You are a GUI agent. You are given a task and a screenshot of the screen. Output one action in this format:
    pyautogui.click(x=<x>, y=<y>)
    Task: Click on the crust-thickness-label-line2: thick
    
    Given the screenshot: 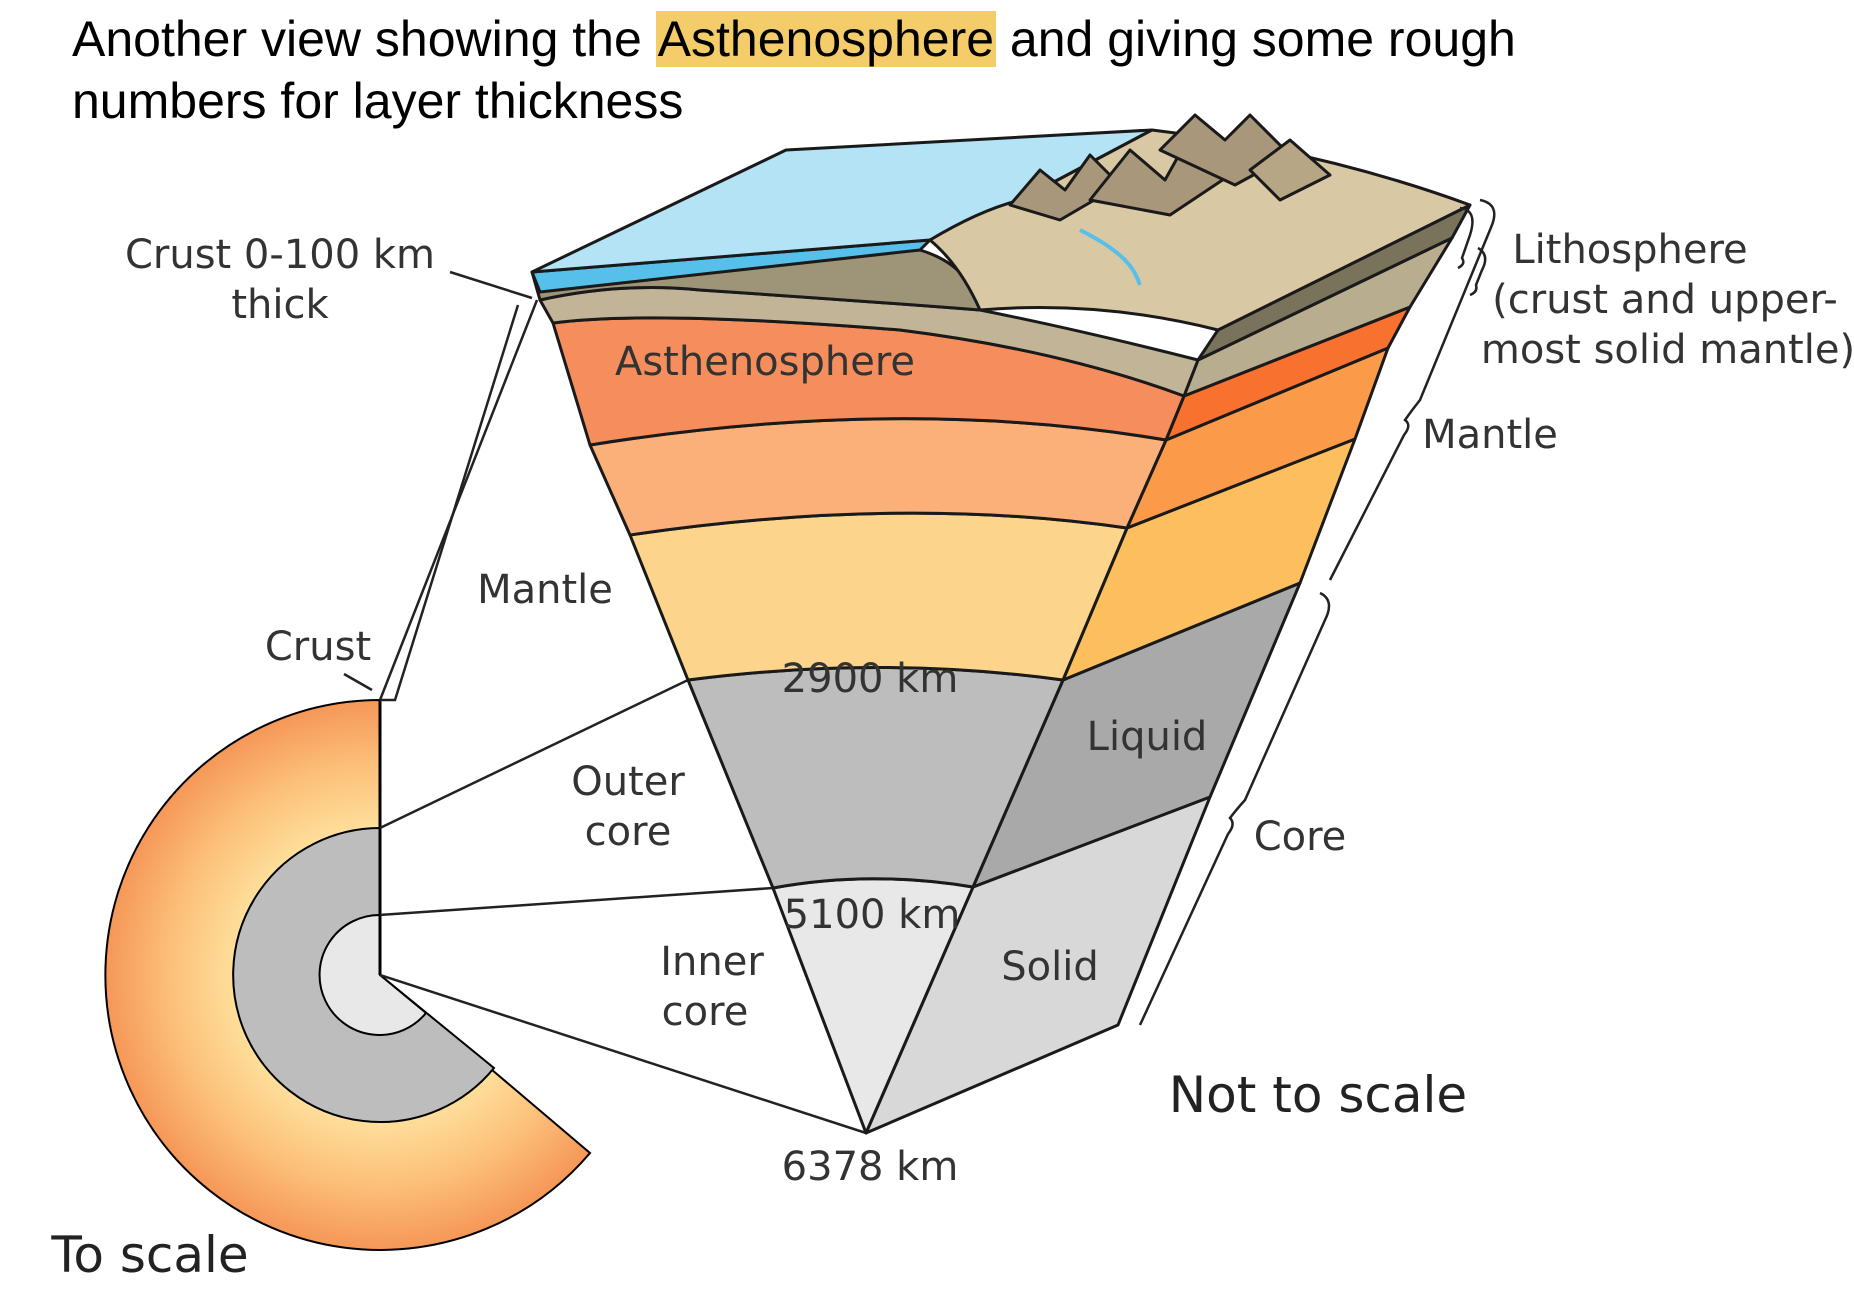 What is the action you would take?
    pyautogui.click(x=280, y=305)
    